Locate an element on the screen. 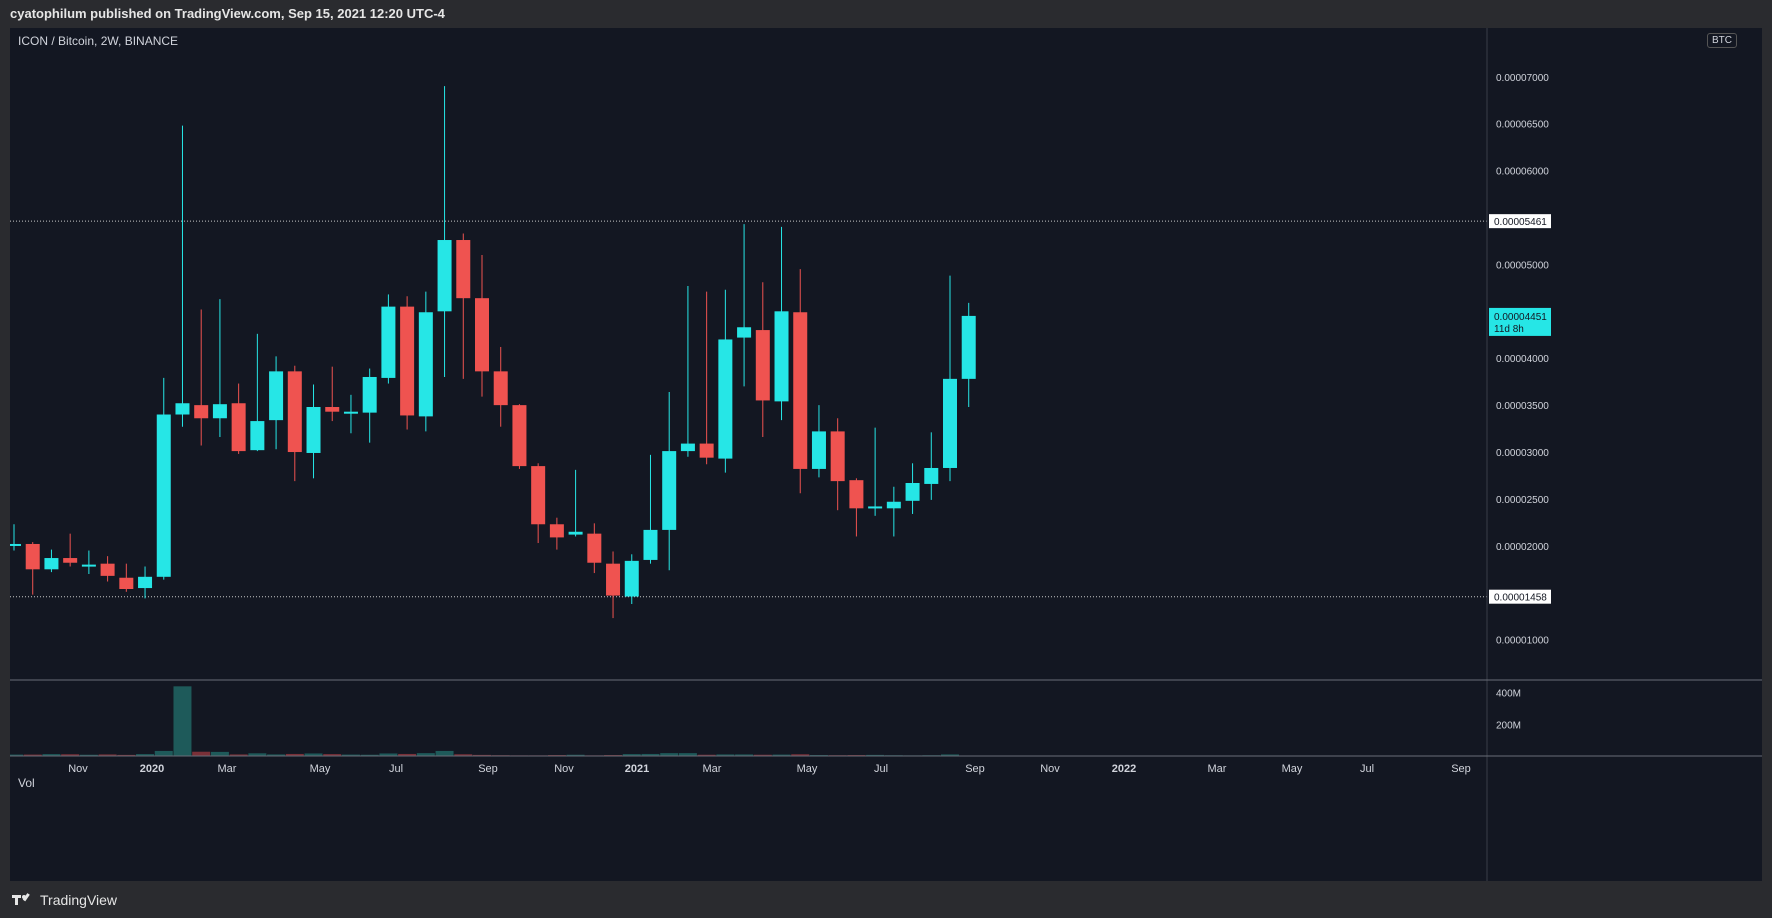 This screenshot has width=1772, height=918. x-tick-label: 2022 is located at coordinates (1124, 769).